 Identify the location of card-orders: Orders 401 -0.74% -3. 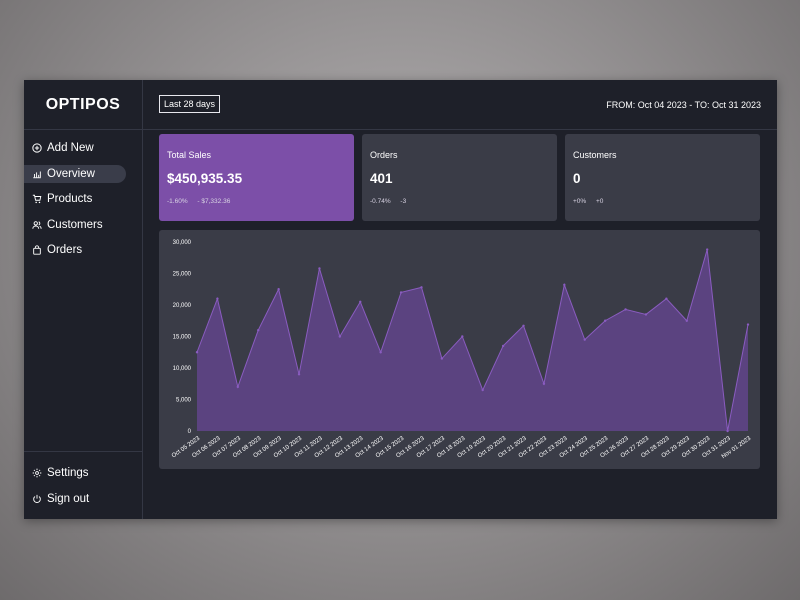
(459, 177).